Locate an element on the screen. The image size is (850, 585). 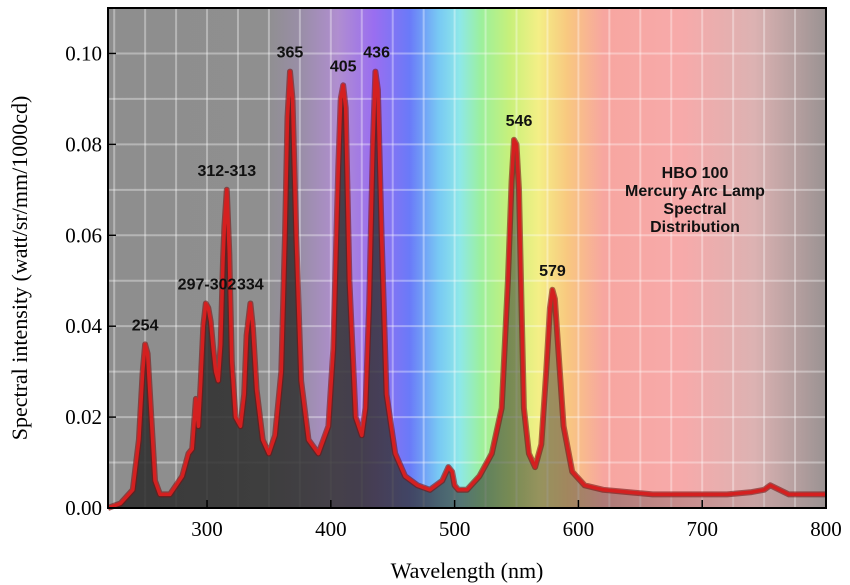
peak-label: 405 is located at coordinates (343, 66).